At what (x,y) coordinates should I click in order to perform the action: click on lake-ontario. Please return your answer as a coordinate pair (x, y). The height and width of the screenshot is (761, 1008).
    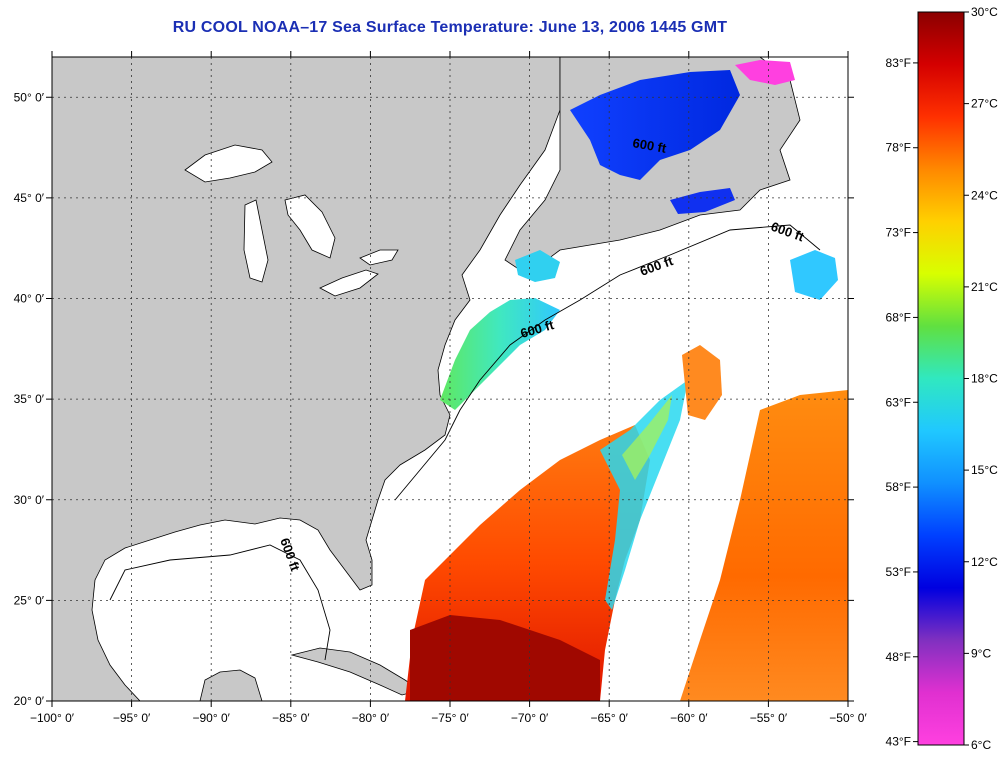
    Looking at the image, I should click on (379, 257).